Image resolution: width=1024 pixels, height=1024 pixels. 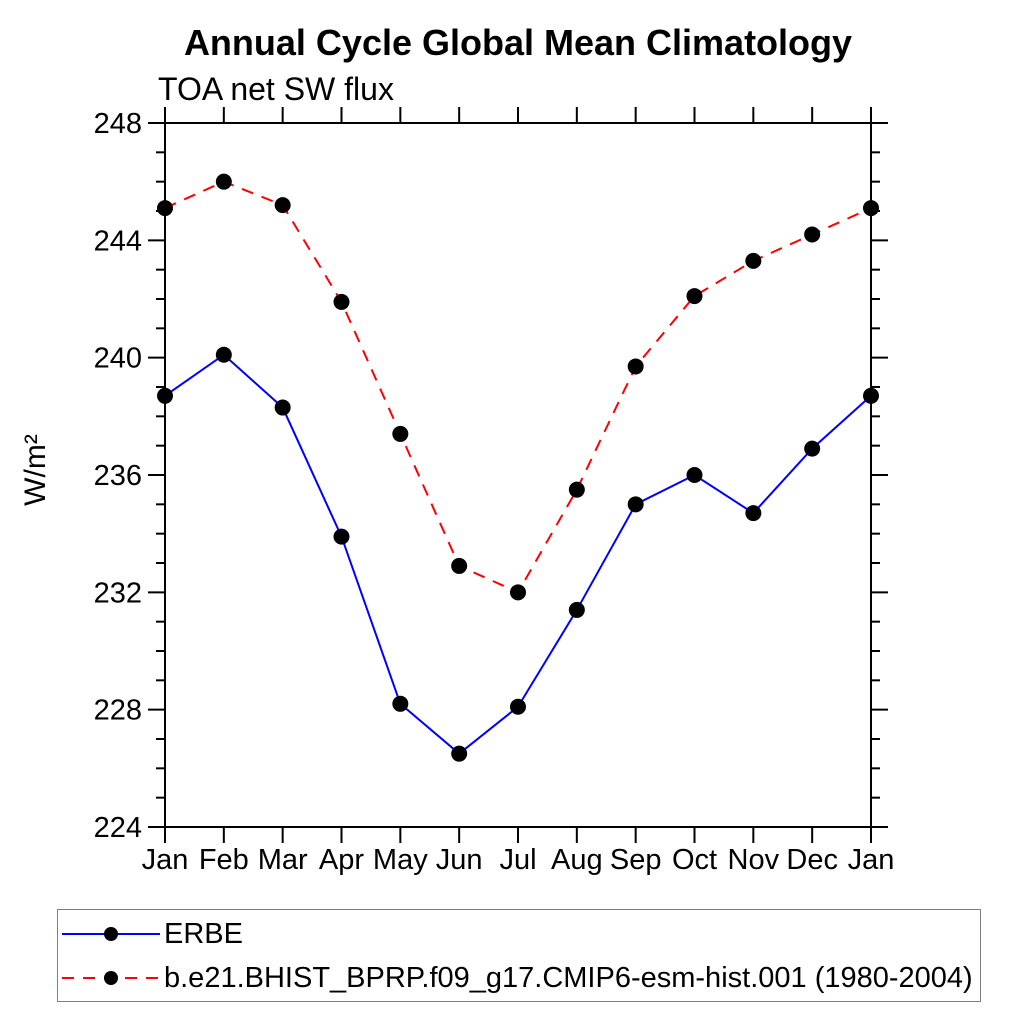 I want to click on x-tick-label: Jul, so click(x=517, y=860).